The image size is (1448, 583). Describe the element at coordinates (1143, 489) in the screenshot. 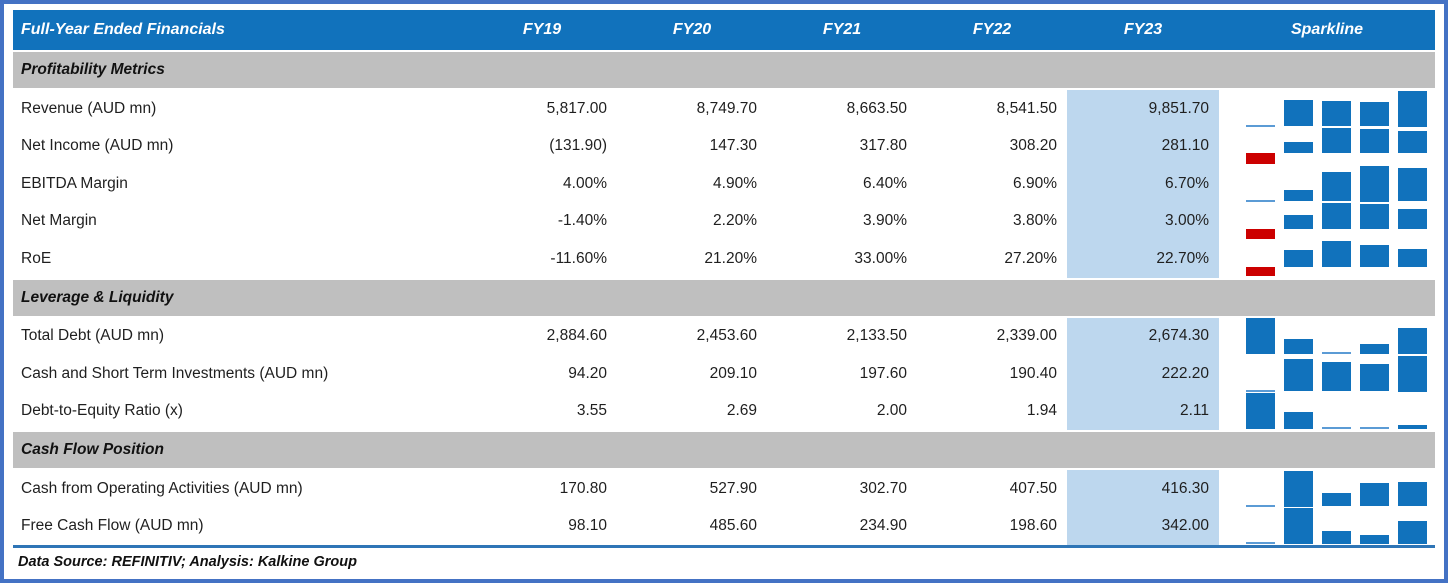

I see `value-fy23: 416.30` at that location.